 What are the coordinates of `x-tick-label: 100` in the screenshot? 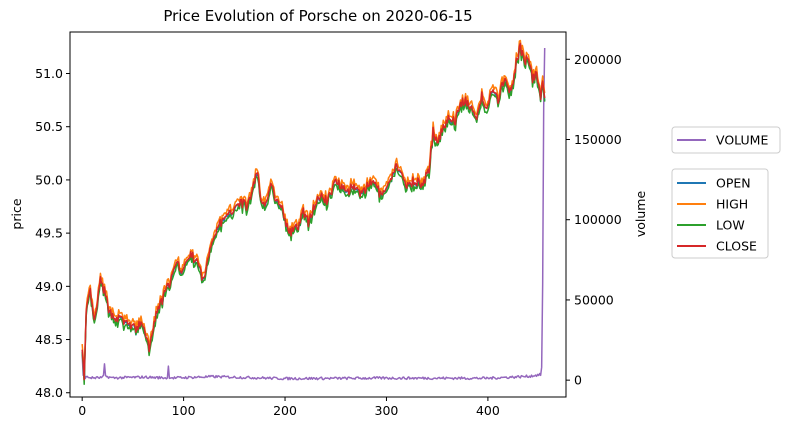 It's located at (184, 410).